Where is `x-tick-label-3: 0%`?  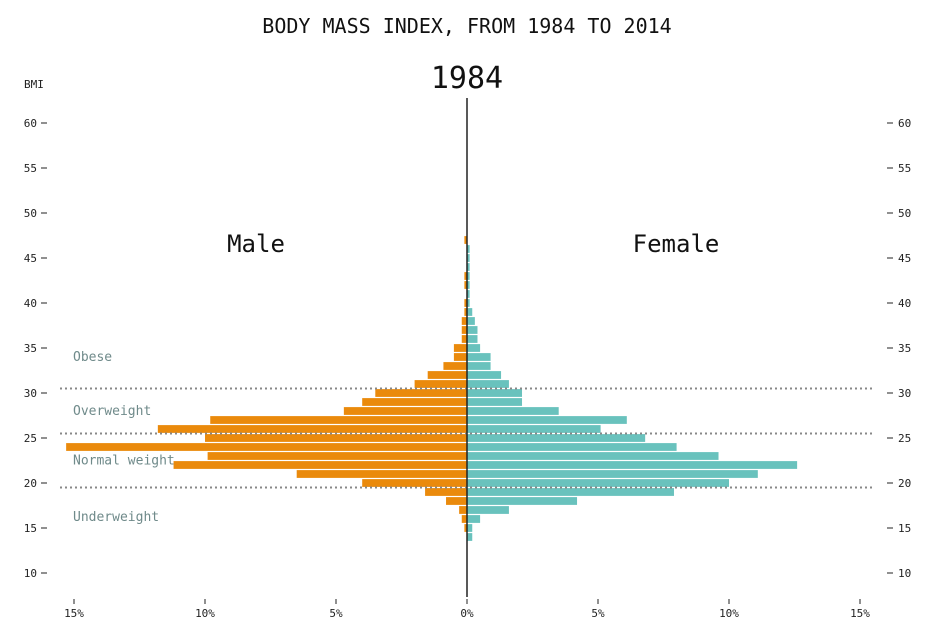 x-tick-label-3: 0% is located at coordinates (467, 613).